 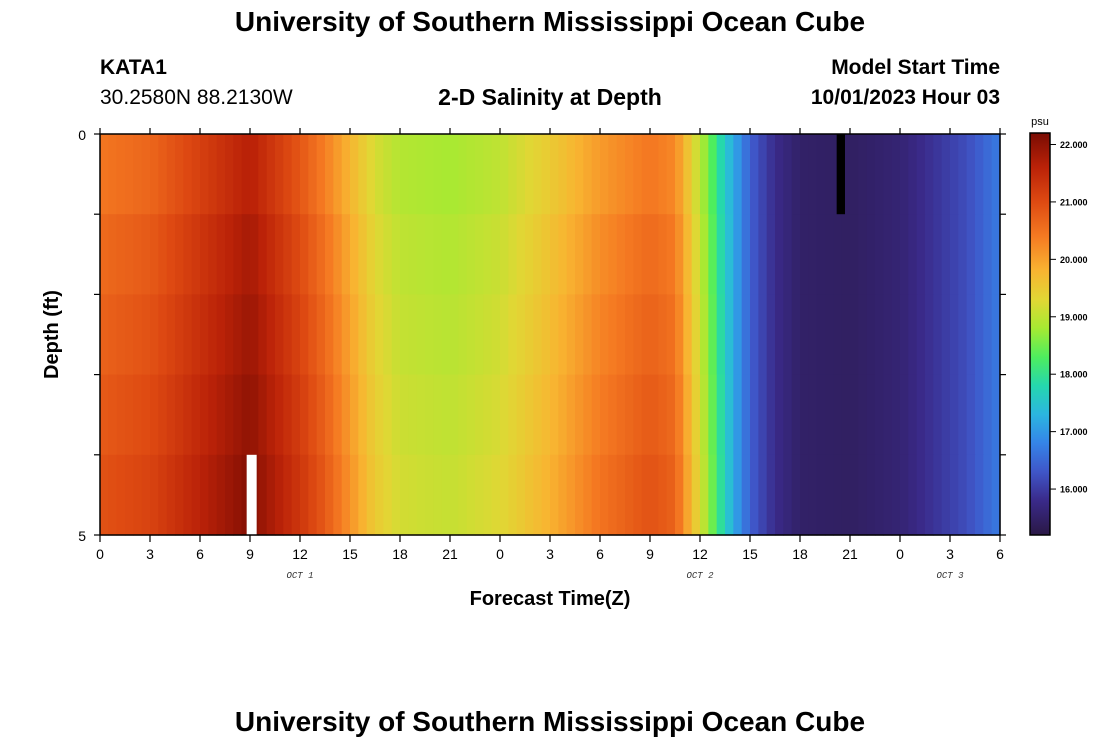 What do you see at coordinates (1040, 122) in the screenshot?
I see `colorbar-unit: psu` at bounding box center [1040, 122].